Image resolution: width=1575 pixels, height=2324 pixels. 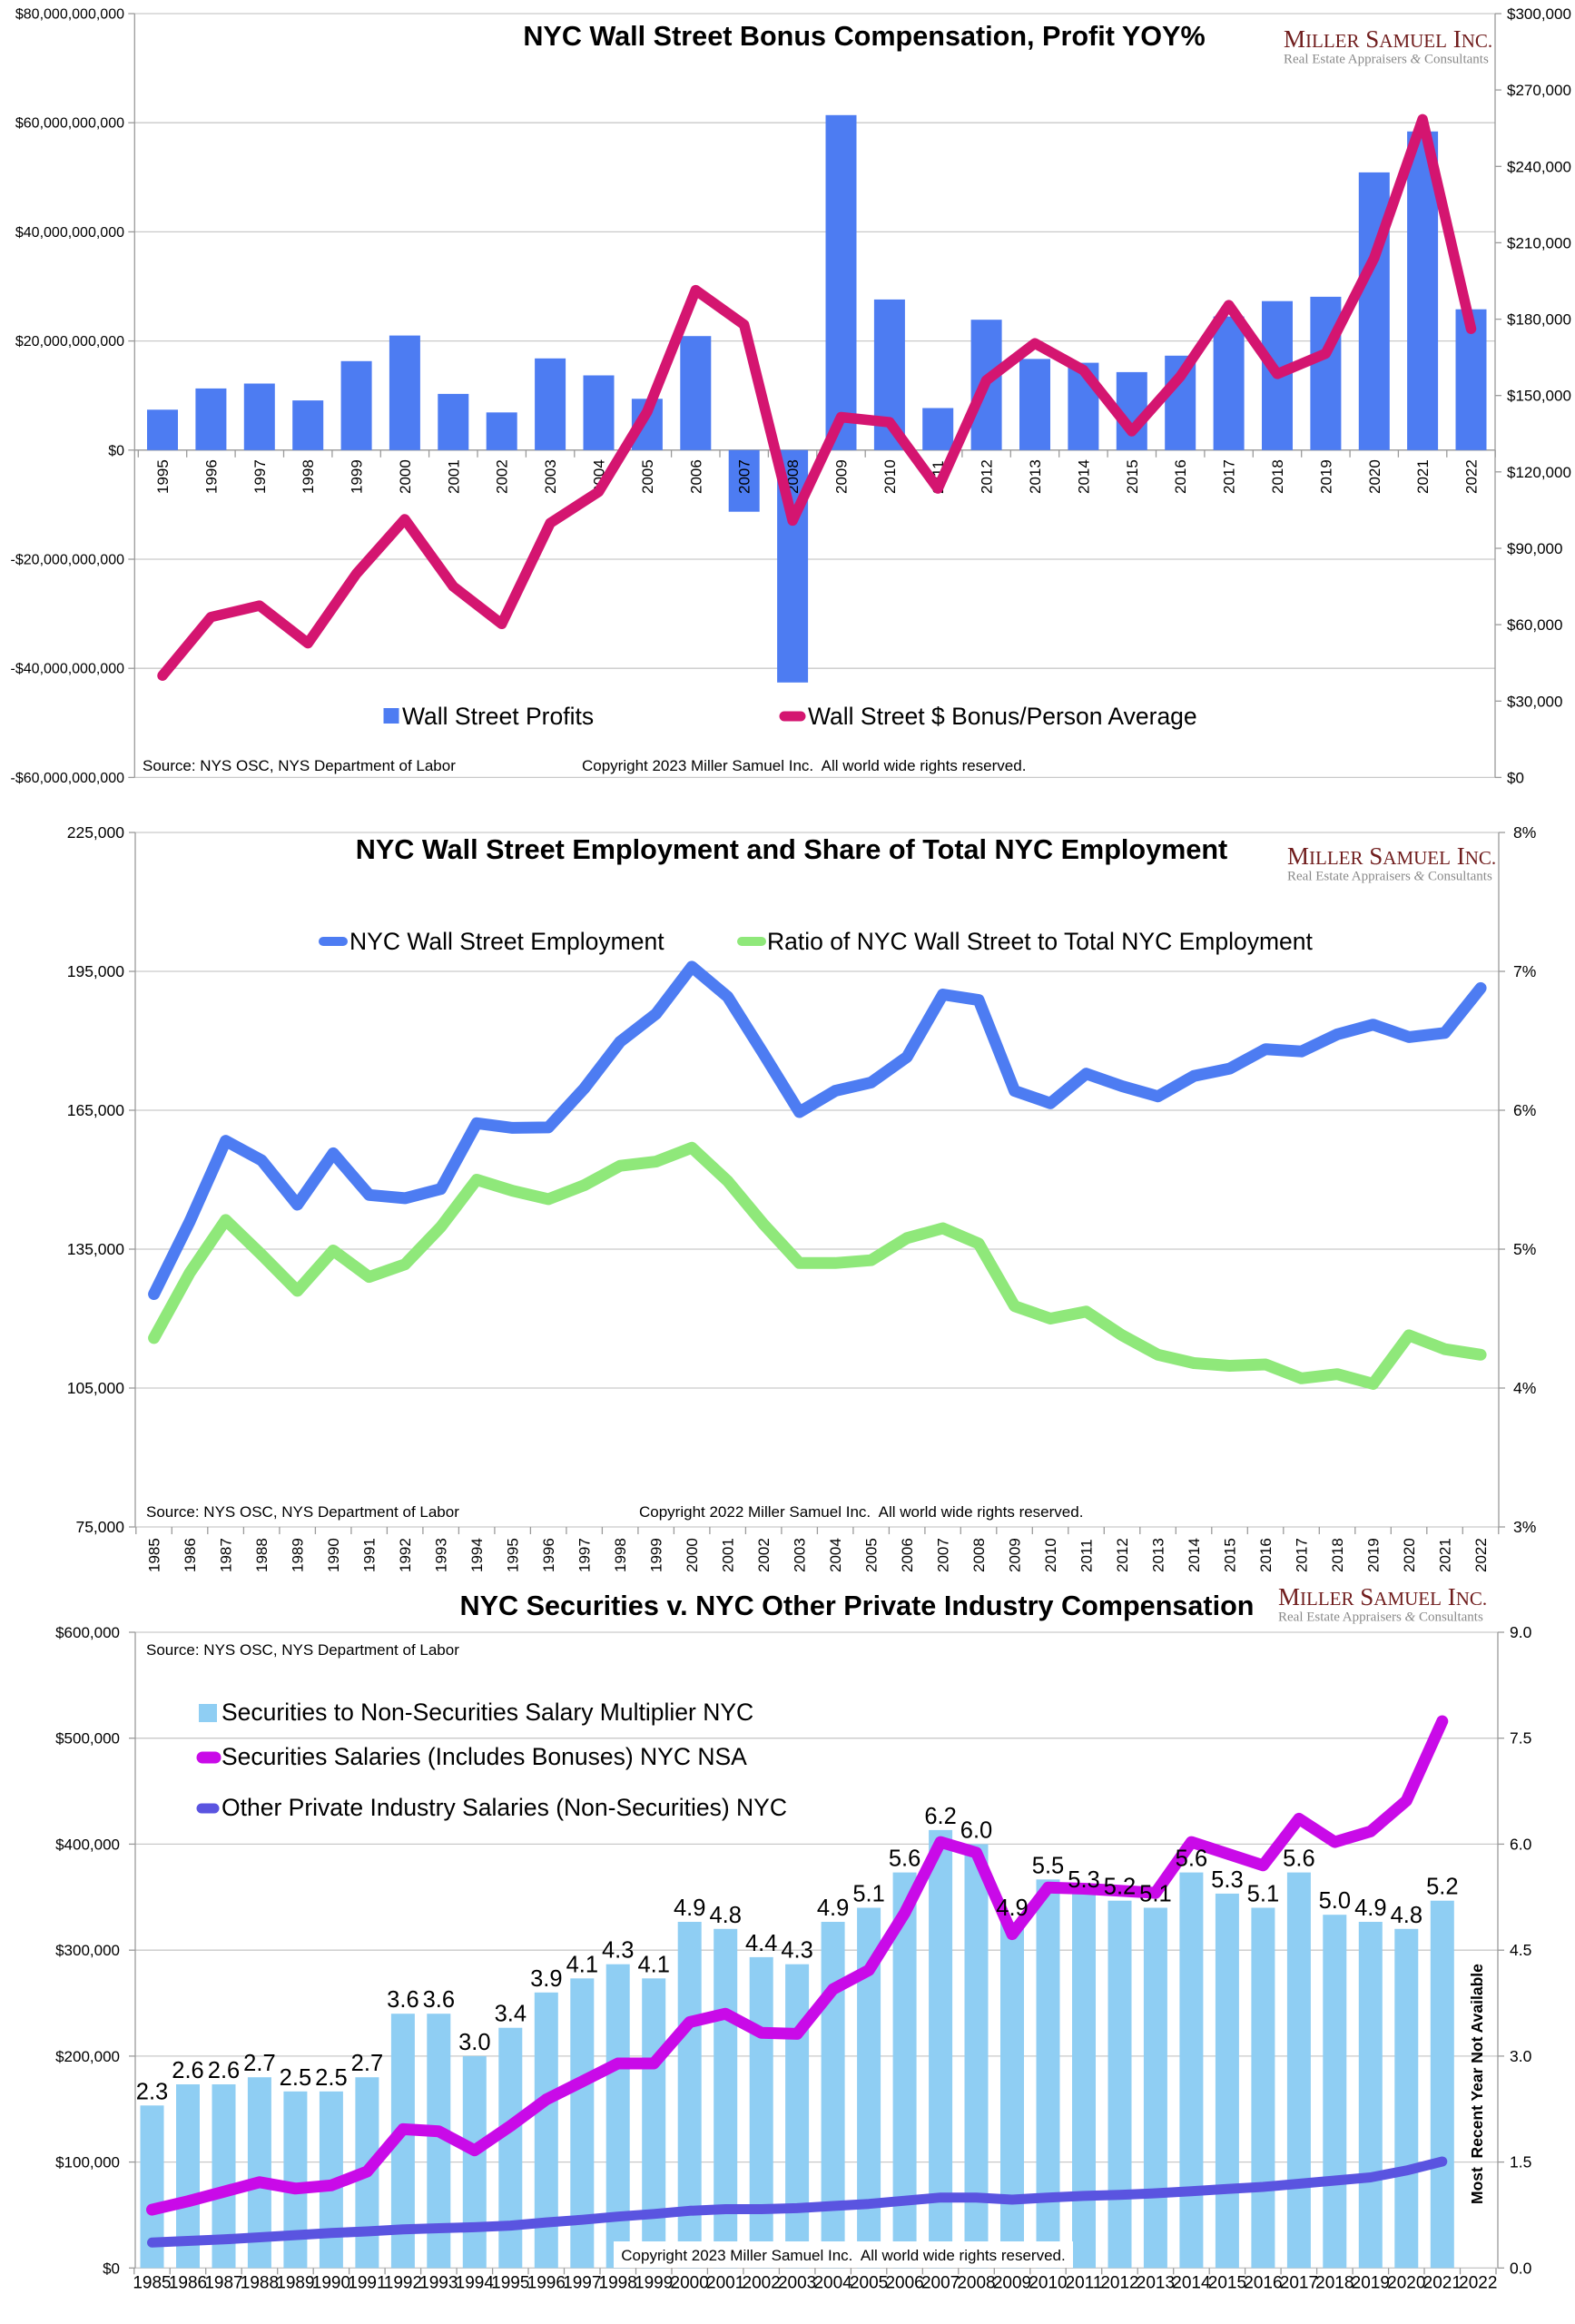 What do you see at coordinates (68, 669) in the screenshot?
I see `svg-text: -$40,000,000,000` at bounding box center [68, 669].